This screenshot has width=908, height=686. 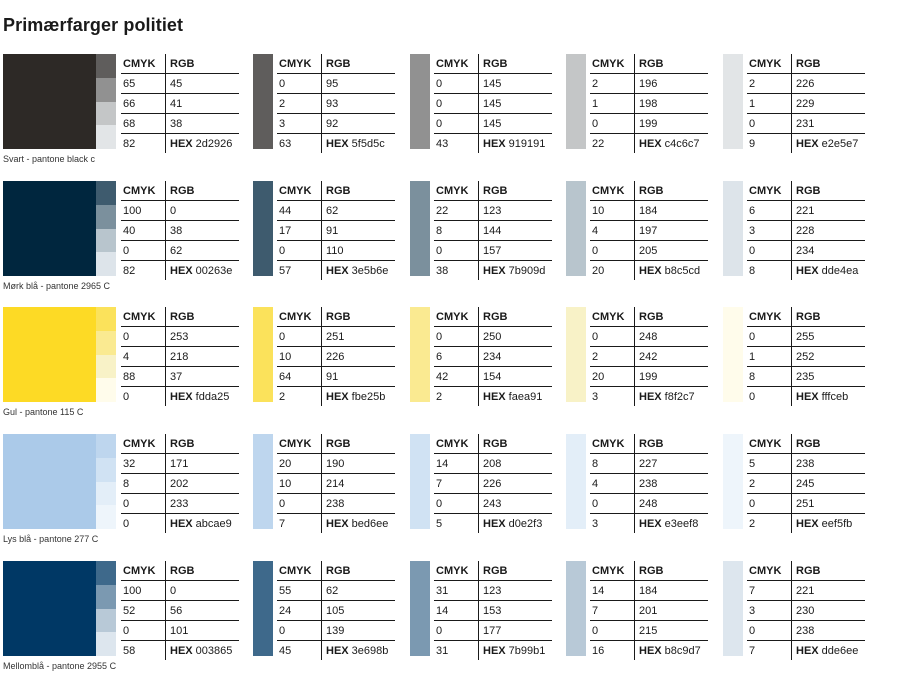 What do you see at coordinates (359, 271) in the screenshot?
I see `hex-cell: HEX 3e5b6e` at bounding box center [359, 271].